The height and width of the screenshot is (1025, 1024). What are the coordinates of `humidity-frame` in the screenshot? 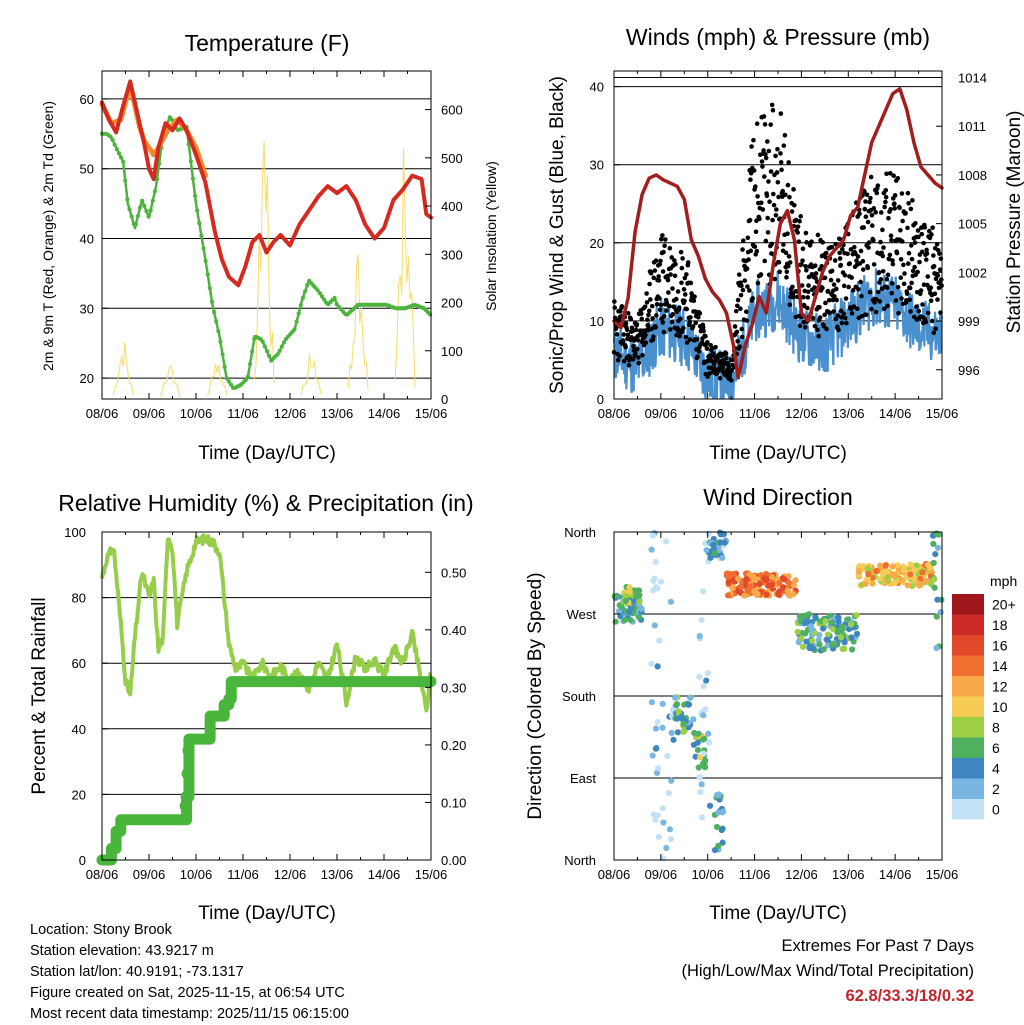 It's located at (266, 696).